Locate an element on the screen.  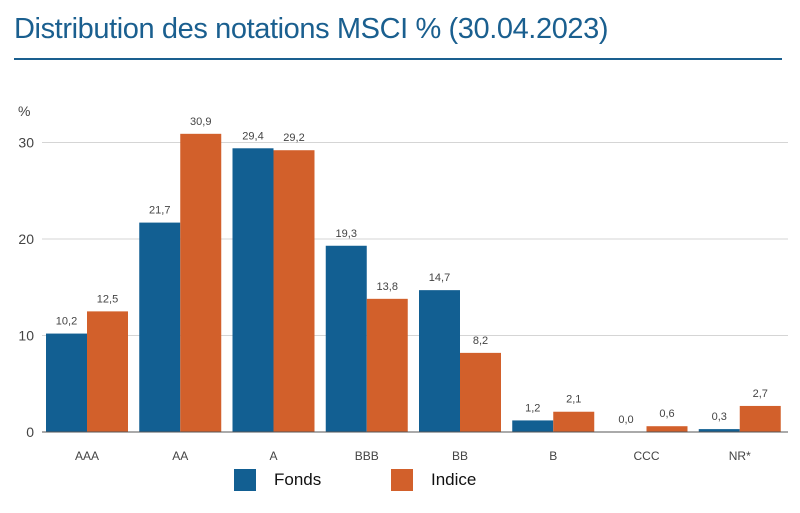
data-label-indice-5: 2,1 is located at coordinates (573, 400).